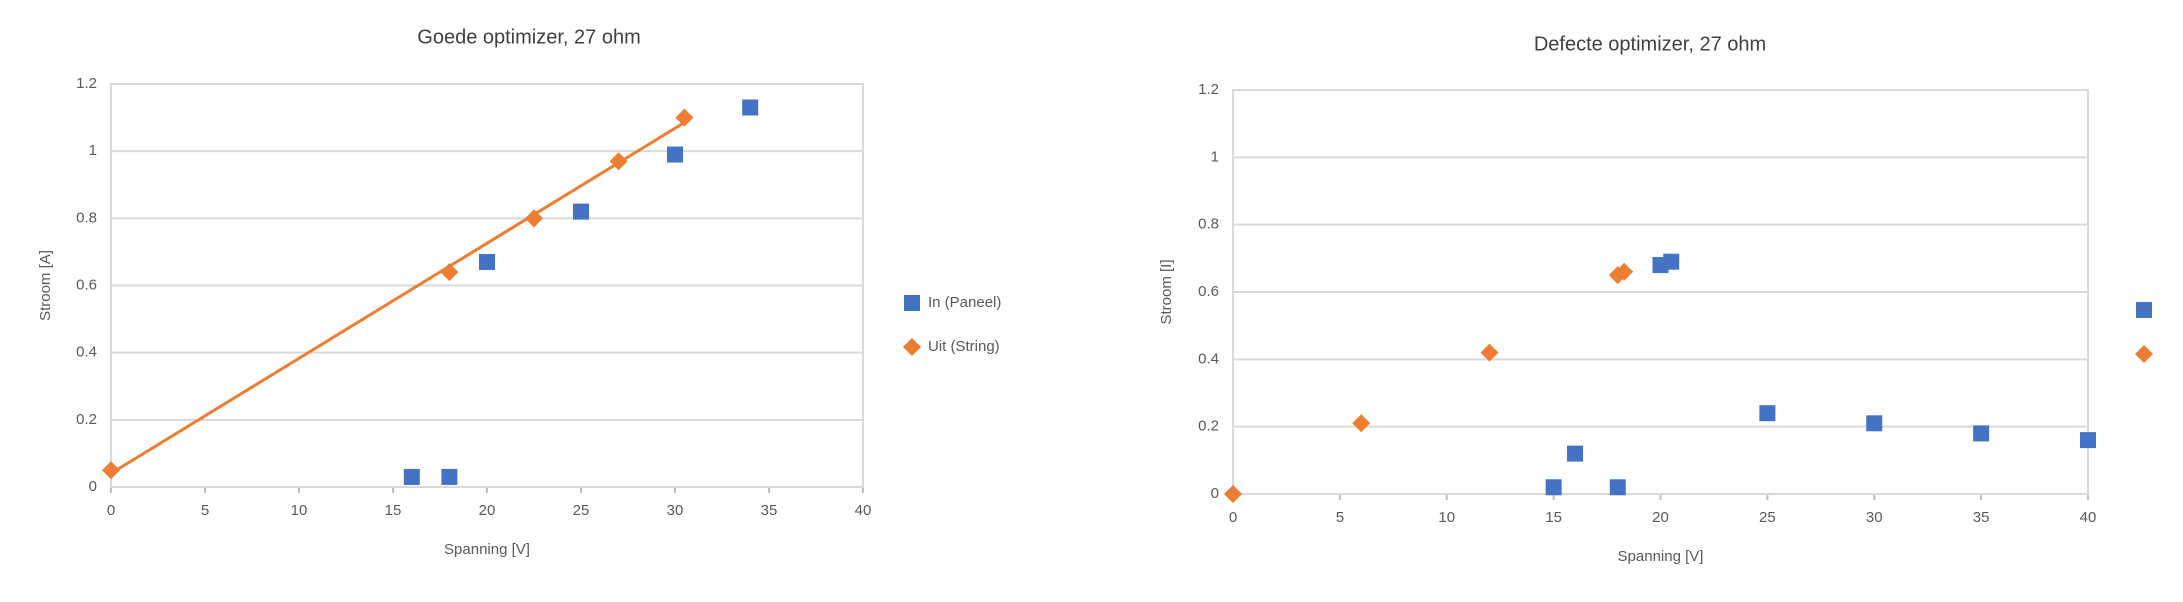 Image resolution: width=2183 pixels, height=602 pixels. What do you see at coordinates (964, 302) in the screenshot?
I see `legend-label: In (Paneel)` at bounding box center [964, 302].